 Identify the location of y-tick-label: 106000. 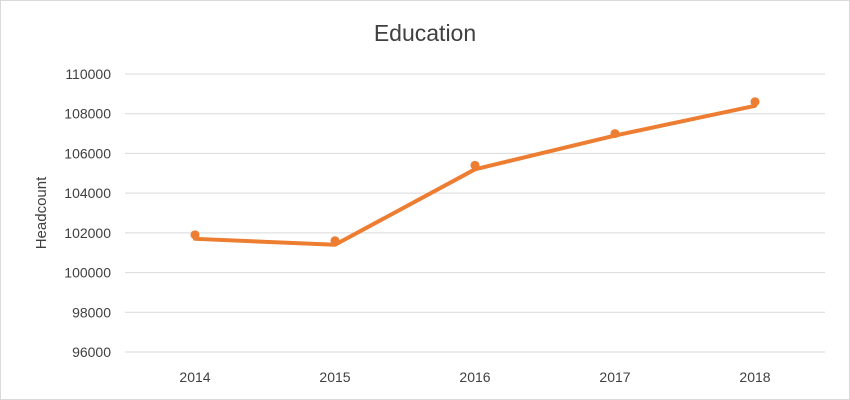
(87, 153).